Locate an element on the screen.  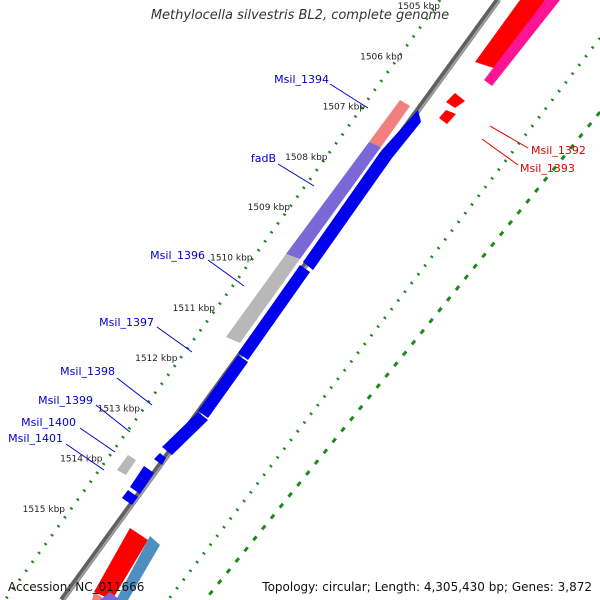
tick-label: 1510 kbp is located at coordinates (231, 259).